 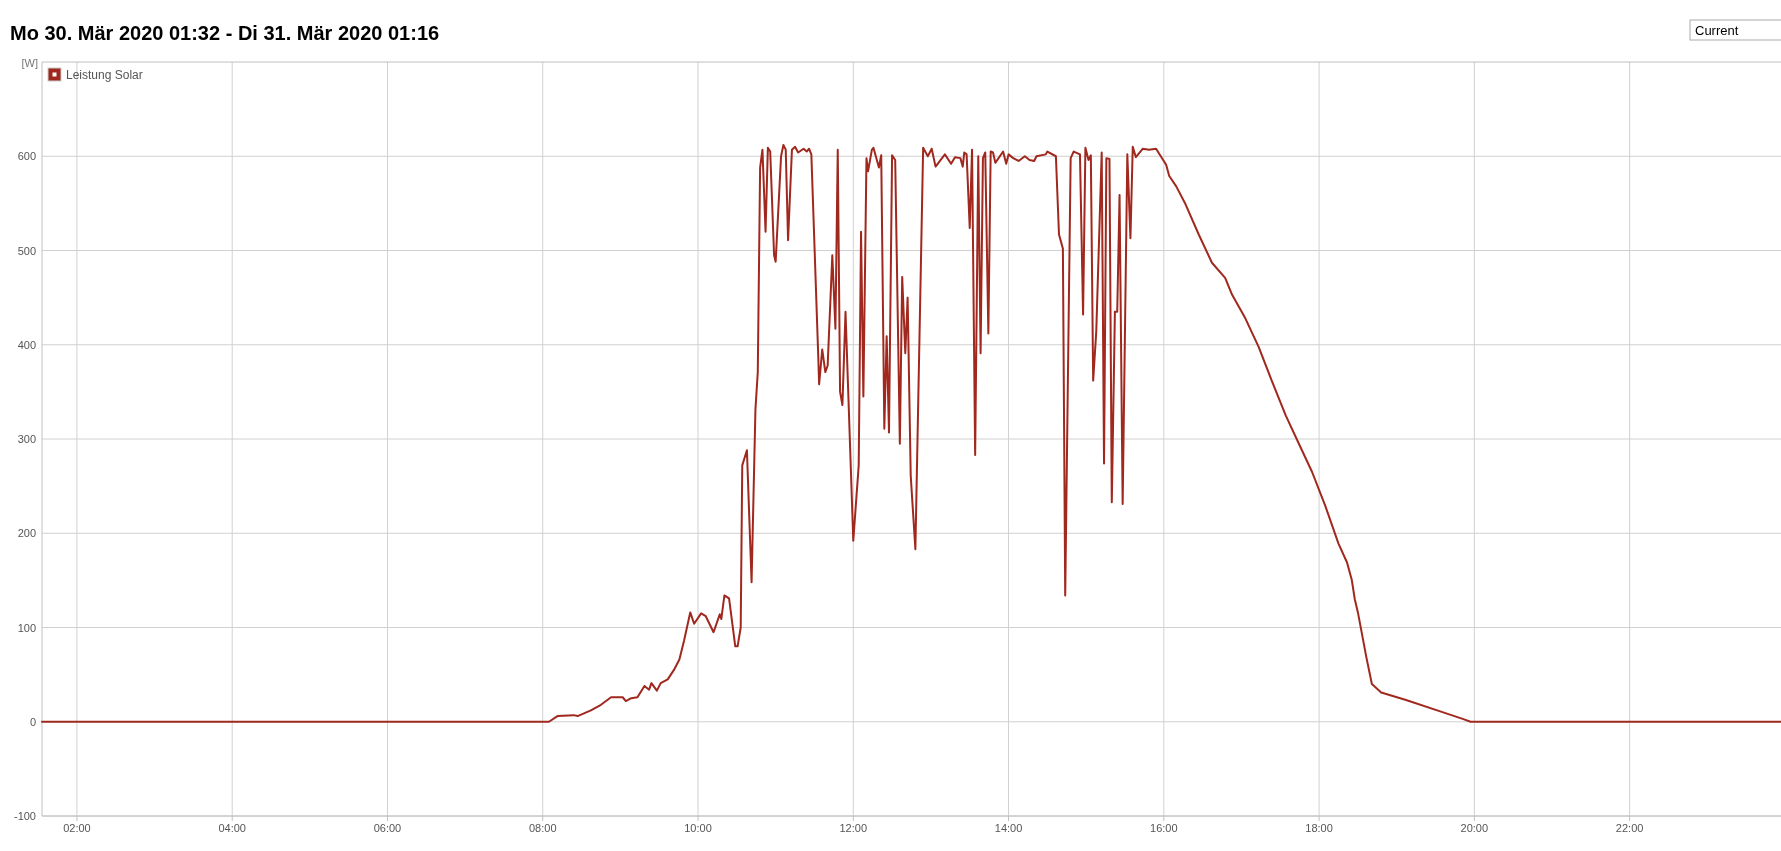 I want to click on y-tick-label: 300, so click(x=26, y=439).